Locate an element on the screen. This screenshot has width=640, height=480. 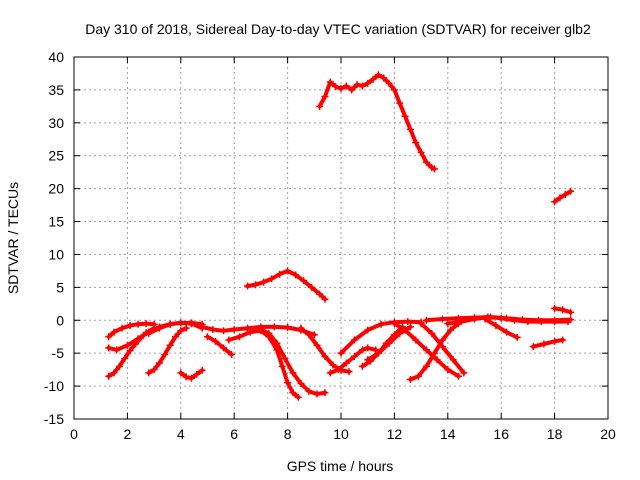
y-tick-label: 15 is located at coordinates (56, 222).